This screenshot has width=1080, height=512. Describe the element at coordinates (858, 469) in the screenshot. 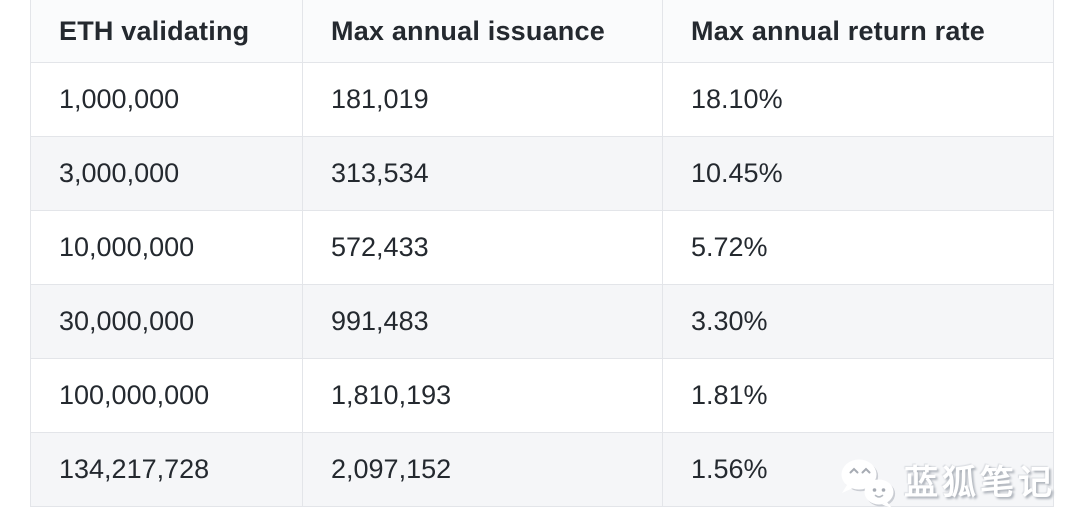

I see `cell-return-rate: 1.56%` at that location.